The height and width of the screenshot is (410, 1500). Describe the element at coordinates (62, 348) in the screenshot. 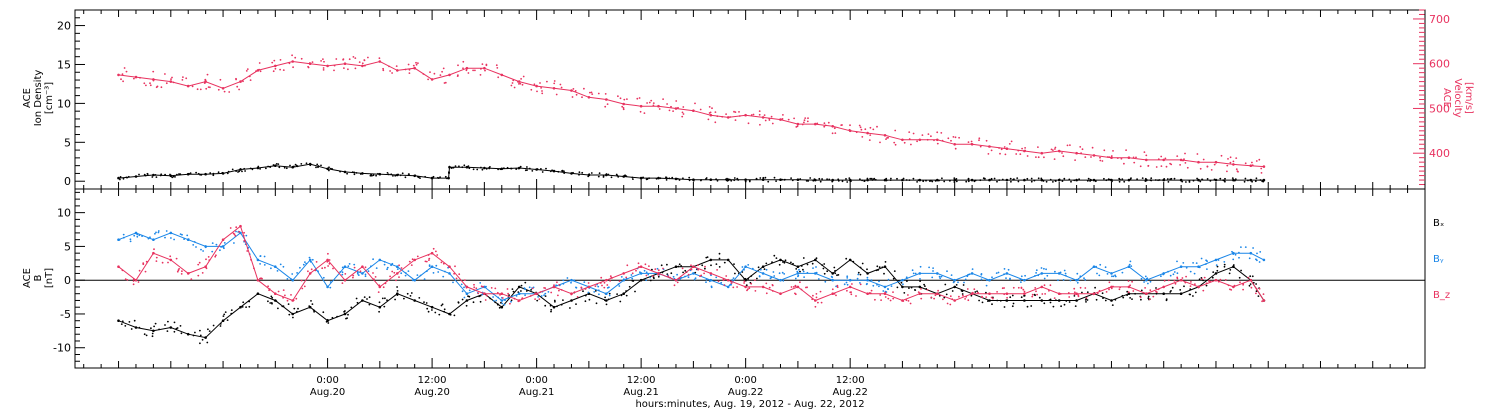

I see `bottom-ytick-label: -10` at that location.